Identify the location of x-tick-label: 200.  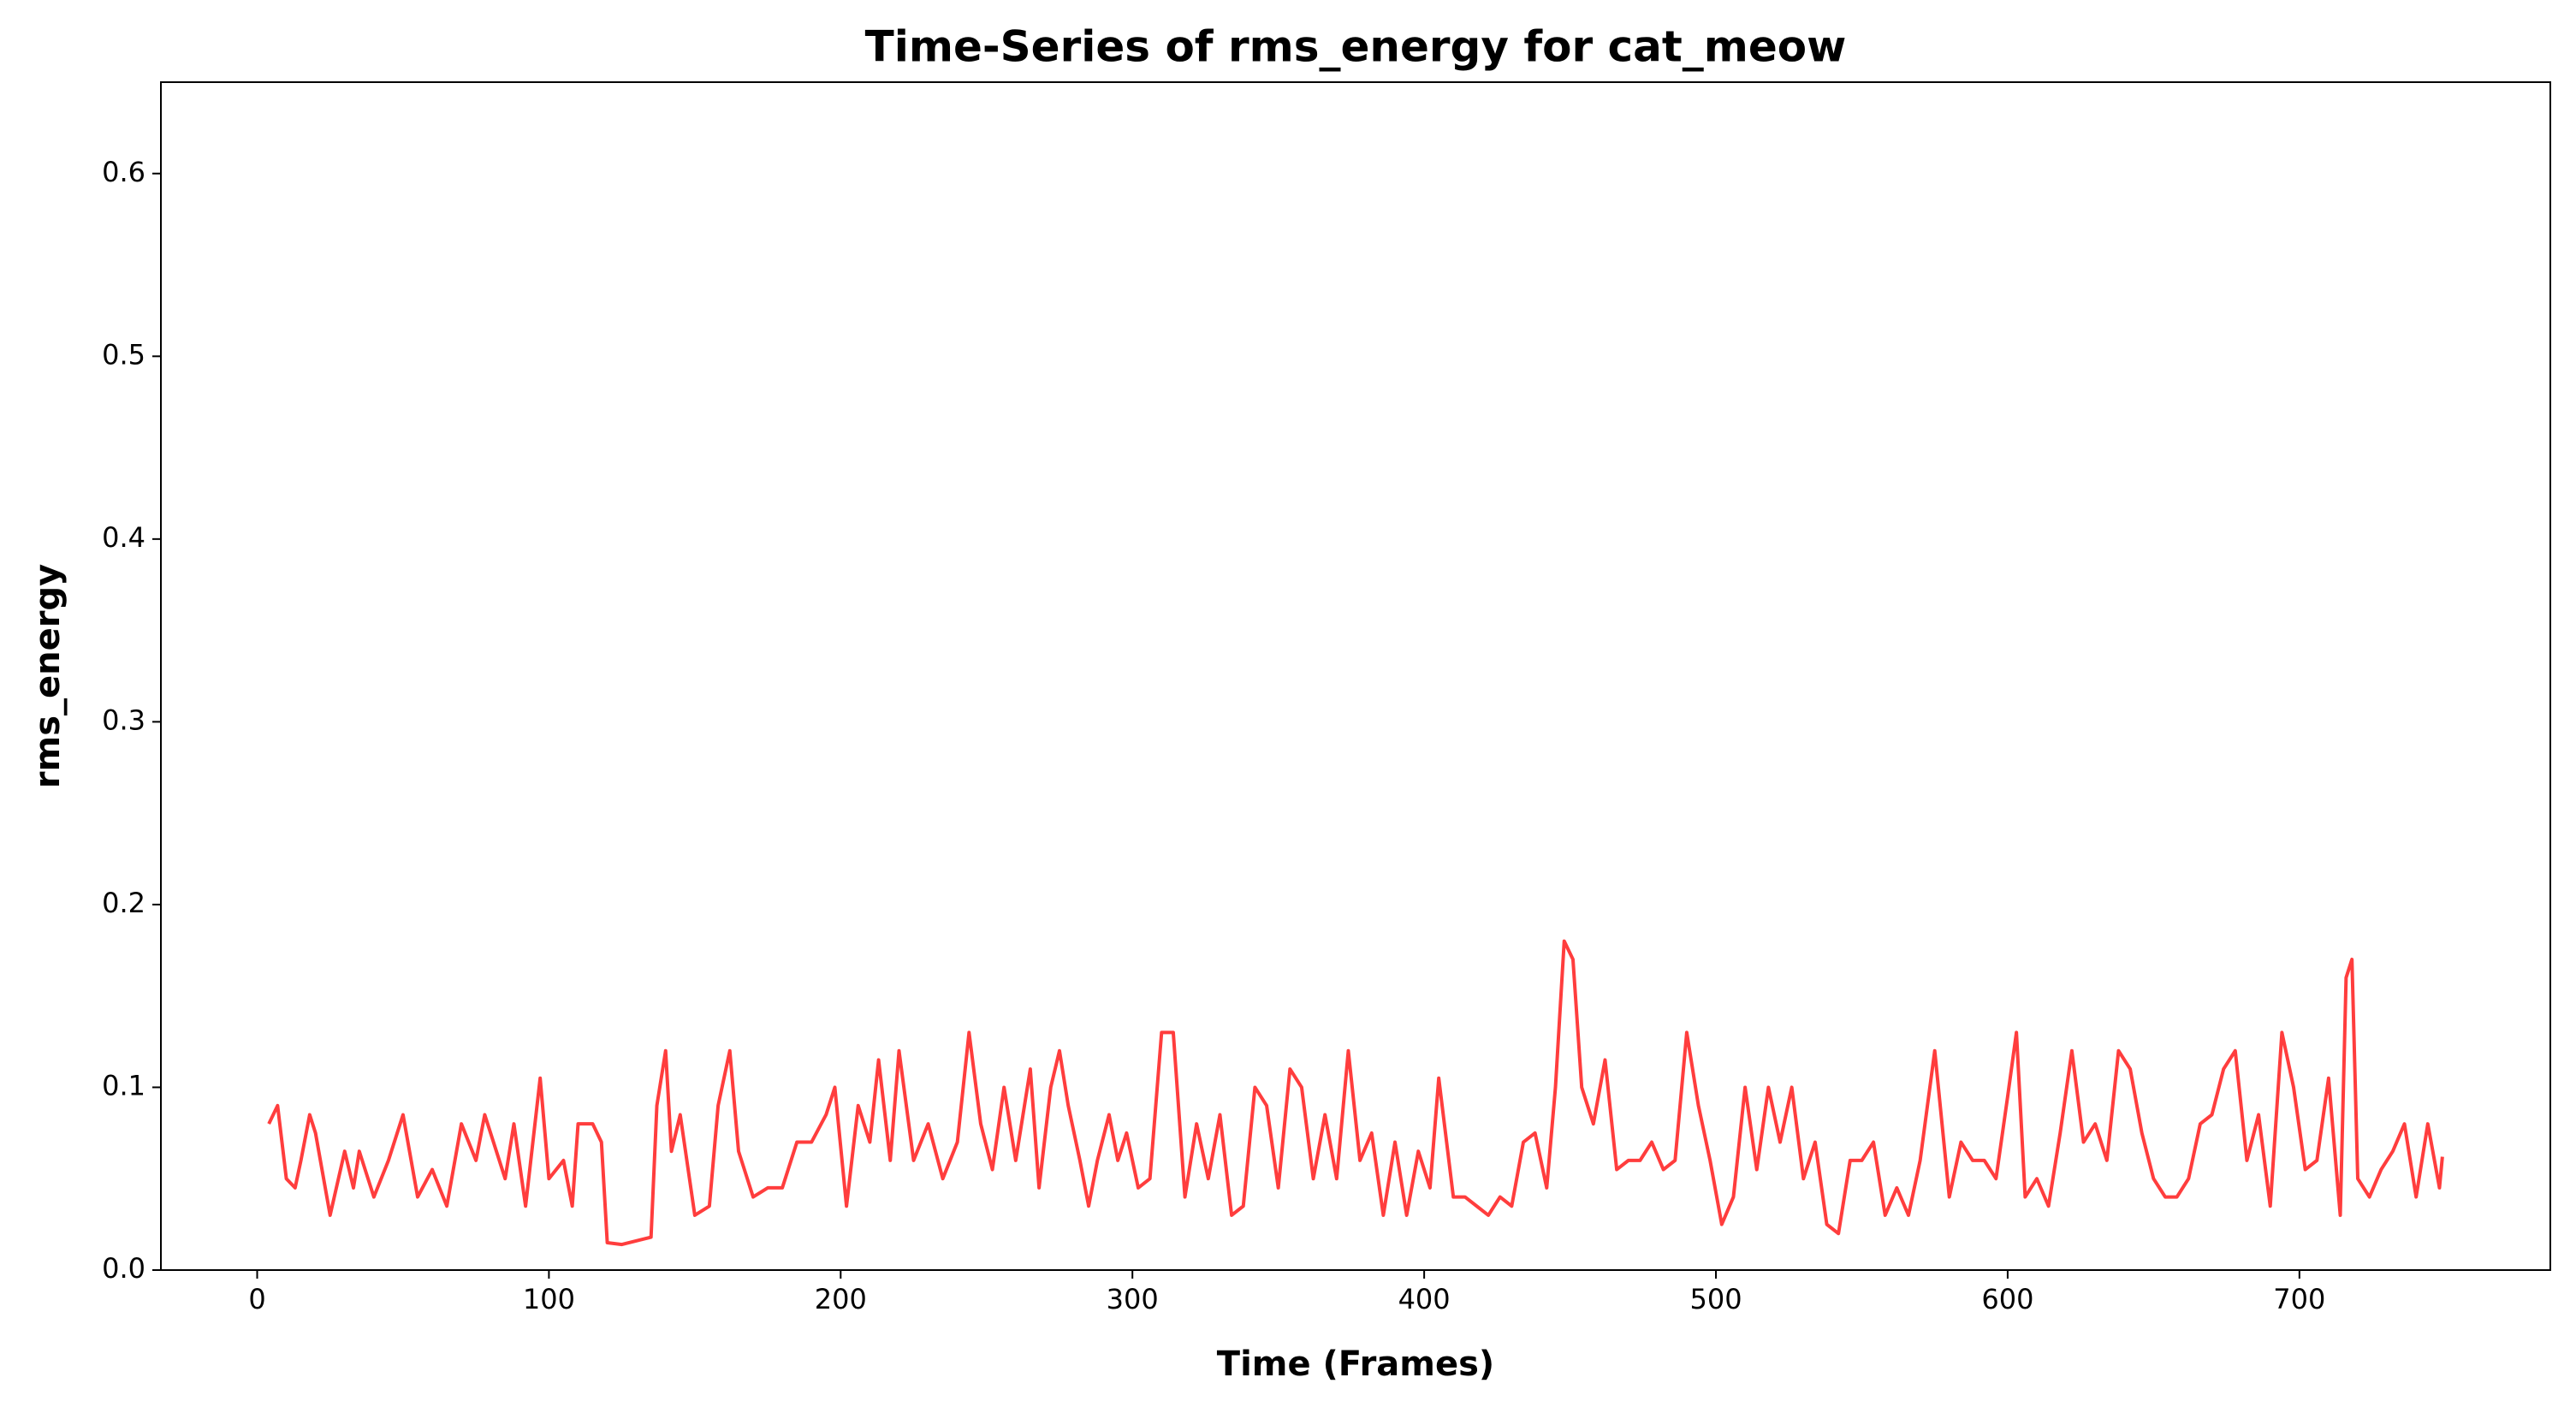
(841, 1299).